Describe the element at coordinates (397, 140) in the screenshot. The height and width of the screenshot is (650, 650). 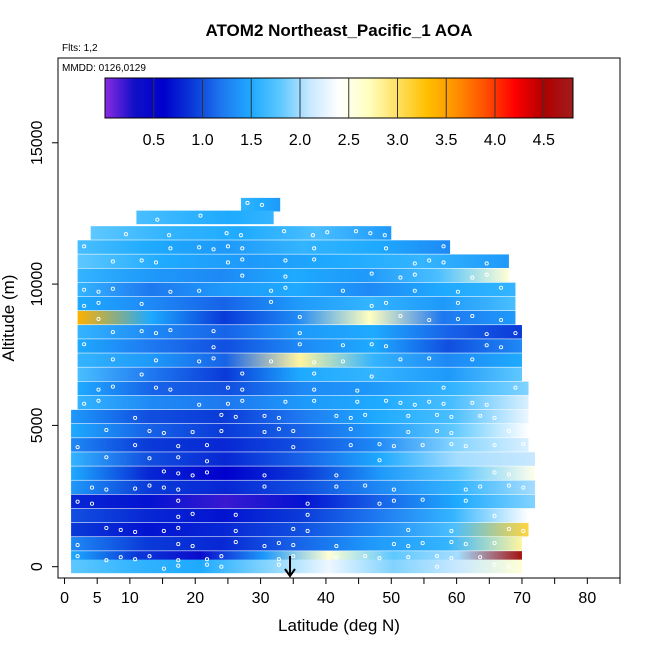
I see `colorbar-label: 3.0` at that location.